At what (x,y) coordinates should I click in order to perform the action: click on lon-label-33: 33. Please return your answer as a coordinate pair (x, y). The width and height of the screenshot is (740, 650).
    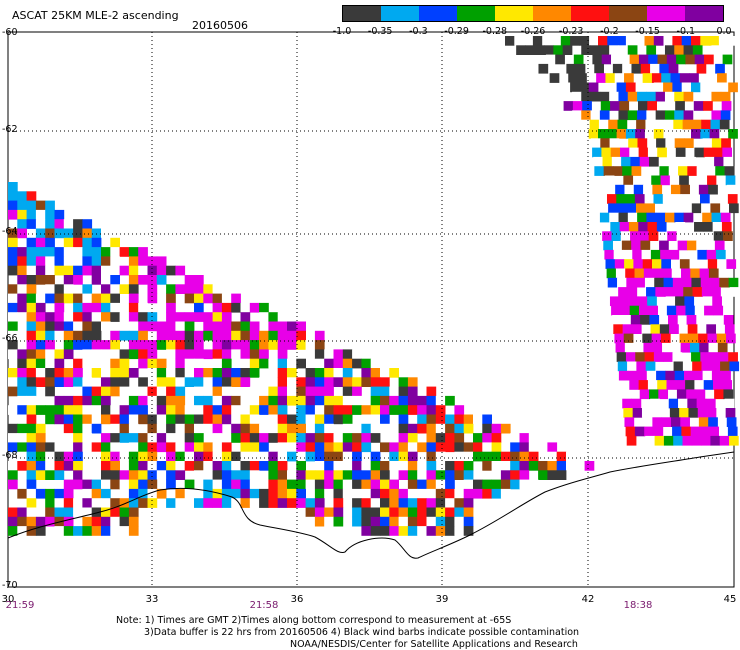
    Looking at the image, I should click on (152, 599).